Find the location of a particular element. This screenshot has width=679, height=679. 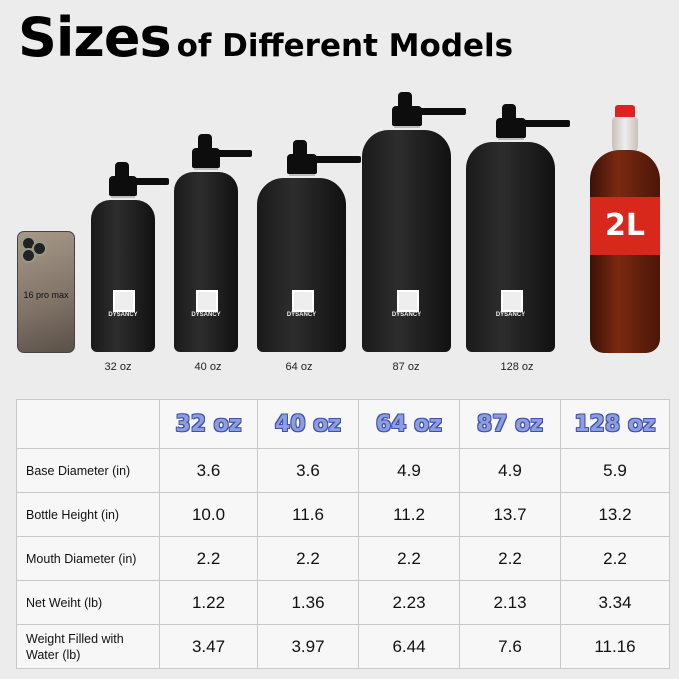

table-cell: 5.9 is located at coordinates (615, 470).